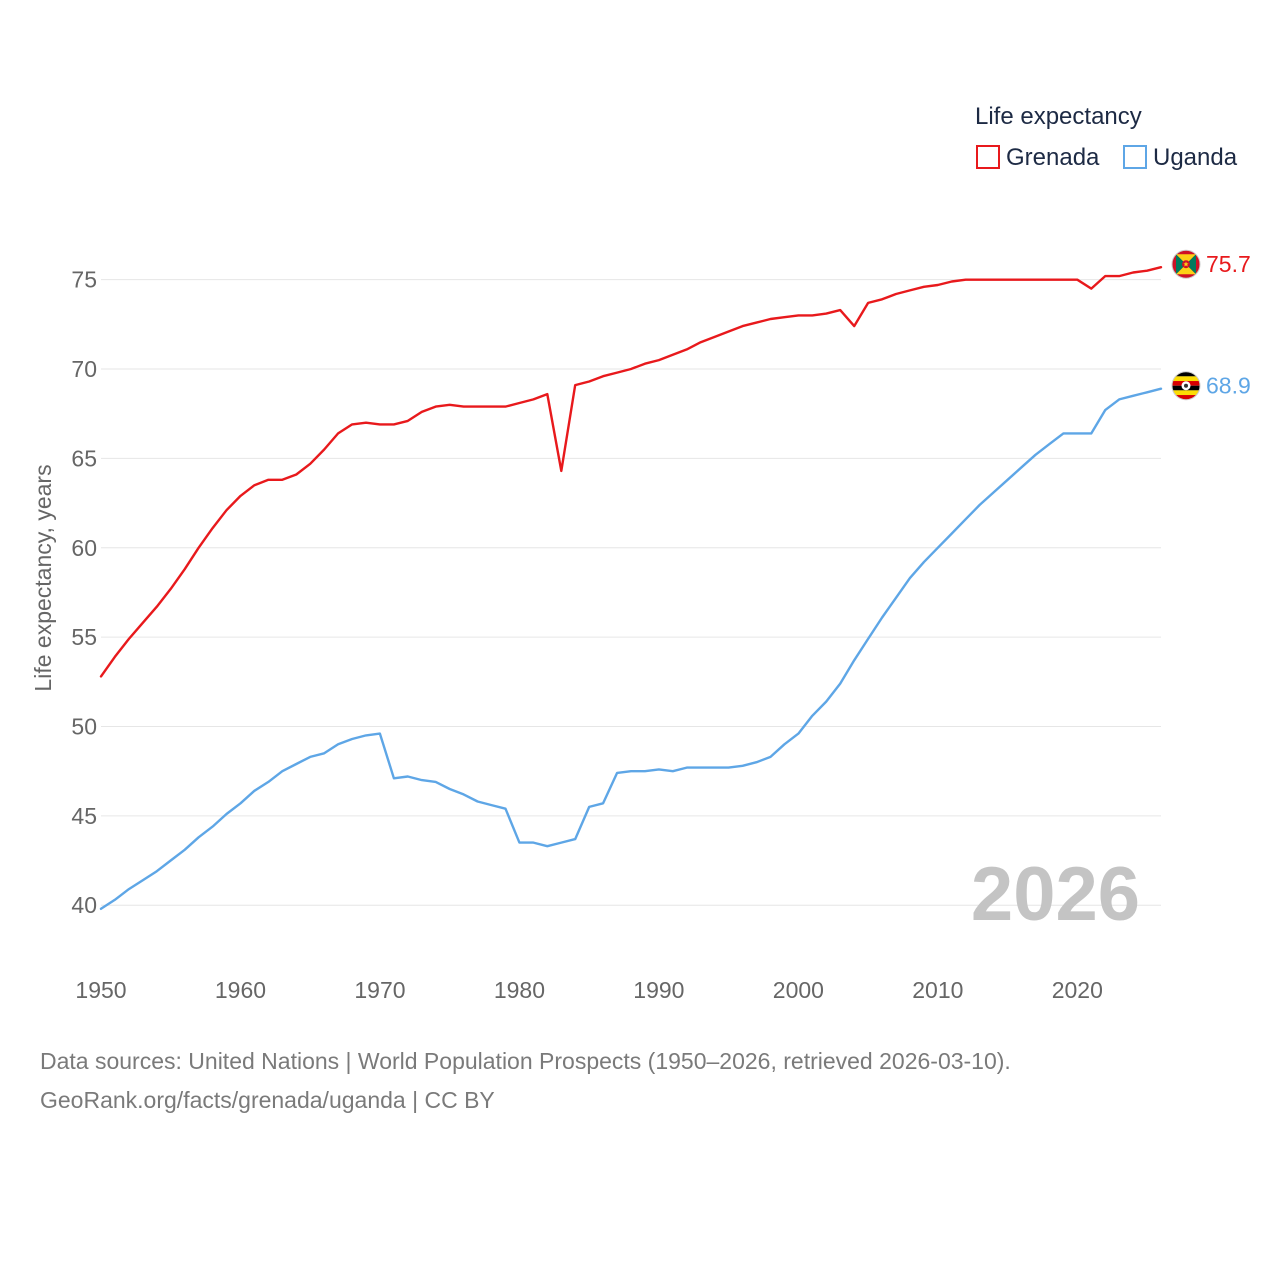  What do you see at coordinates (84, 458) in the screenshot?
I see `y-tick-label-65: 65` at bounding box center [84, 458].